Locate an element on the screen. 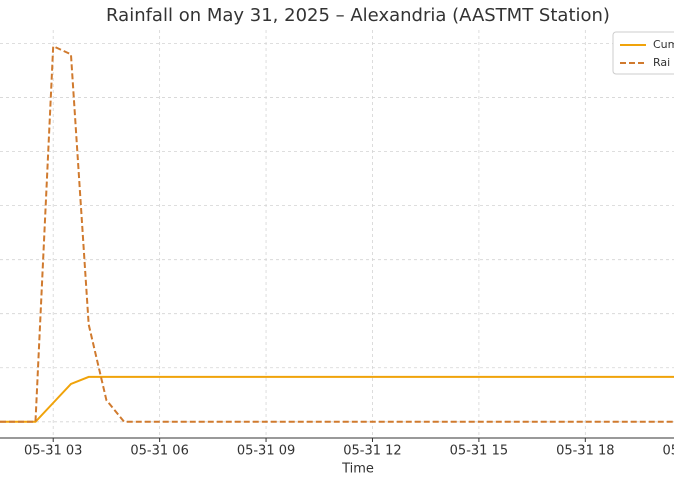 The image size is (674, 485). x-tick-label: 05-31 15 is located at coordinates (479, 451).